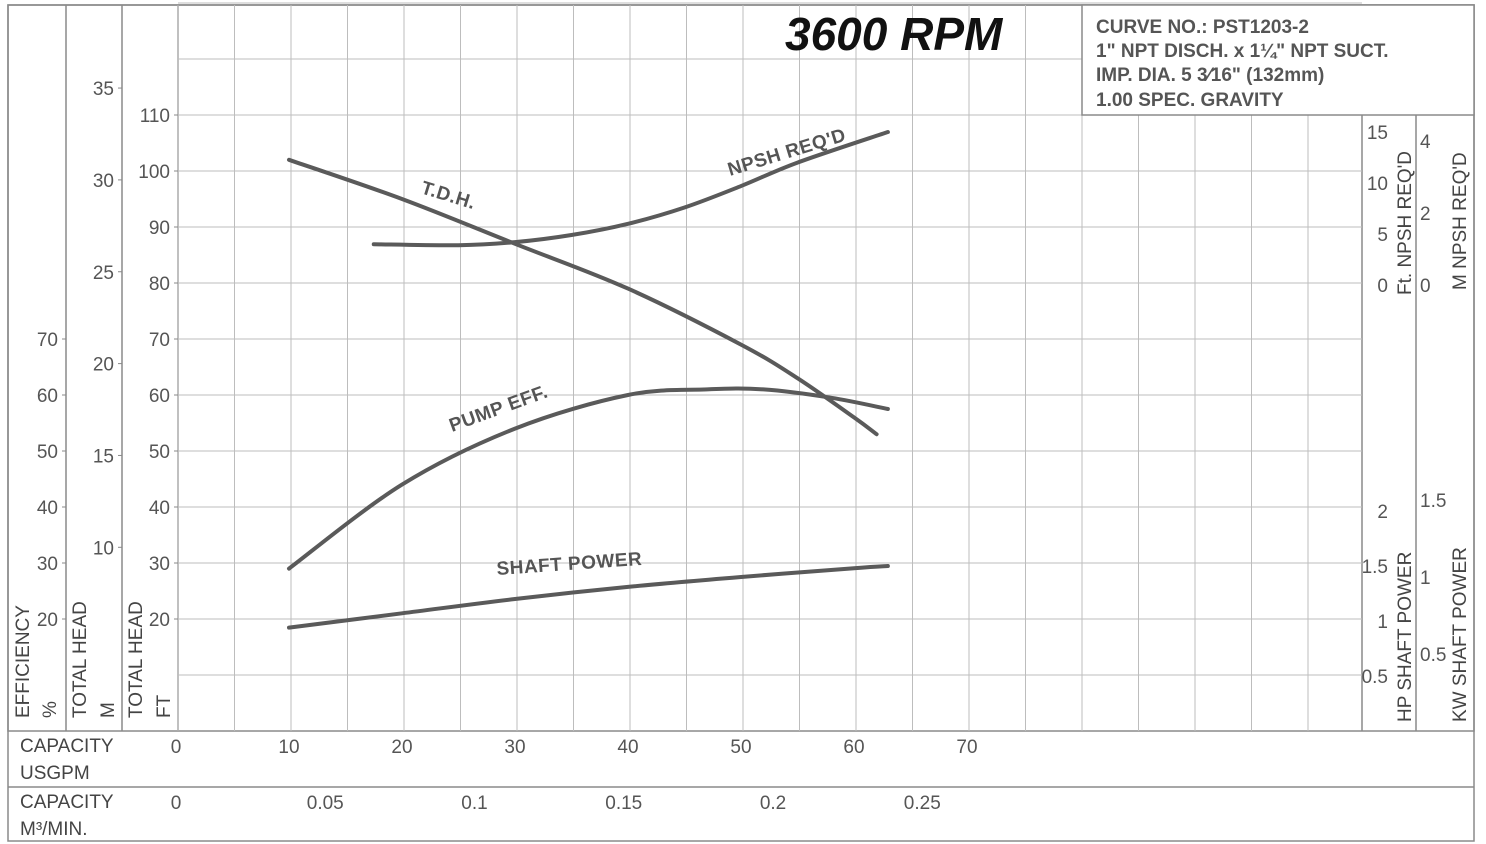 Image resolution: width=1486 pixels, height=844 pixels. I want to click on head-m-tick-label: 30, so click(103, 181).